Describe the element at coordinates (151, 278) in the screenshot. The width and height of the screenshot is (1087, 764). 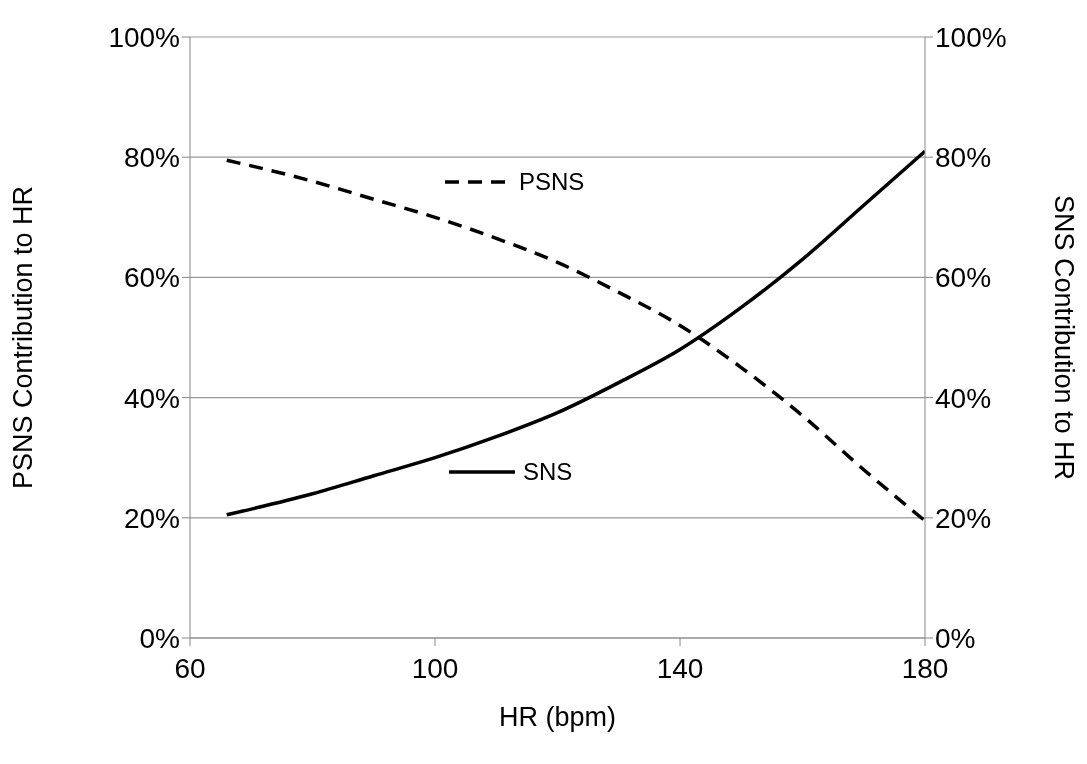
I see `y-tick-label: 60%` at that location.